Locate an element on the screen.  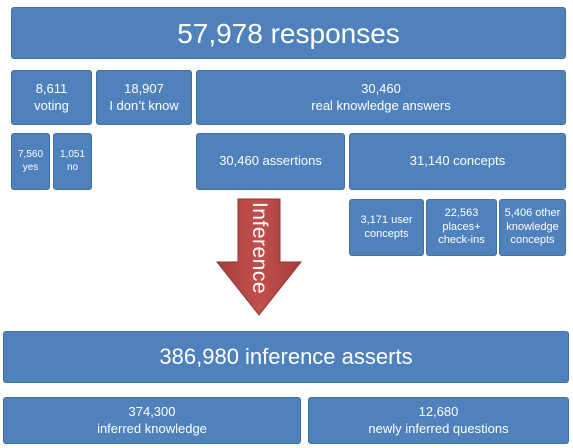
places-line1: 22,563 is located at coordinates (461, 212).